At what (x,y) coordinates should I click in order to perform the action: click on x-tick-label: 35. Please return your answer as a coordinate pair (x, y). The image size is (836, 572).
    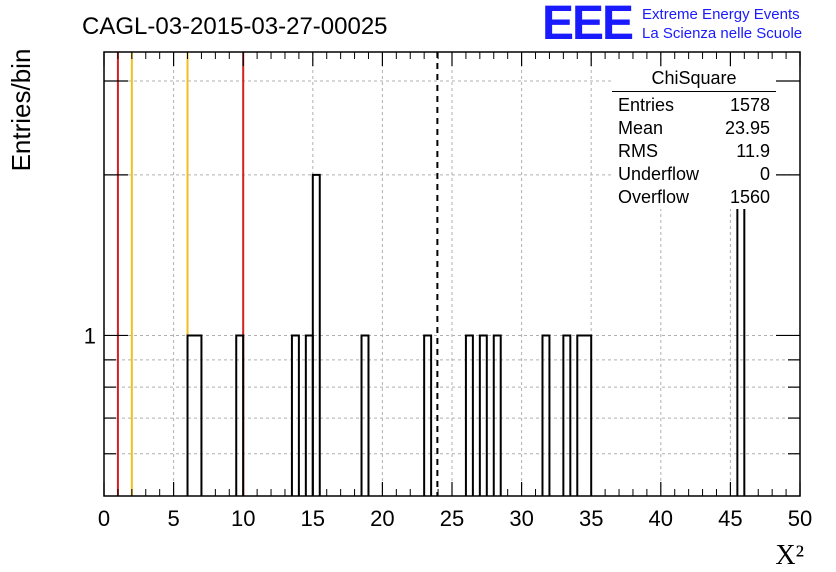
    Looking at the image, I should click on (591, 518).